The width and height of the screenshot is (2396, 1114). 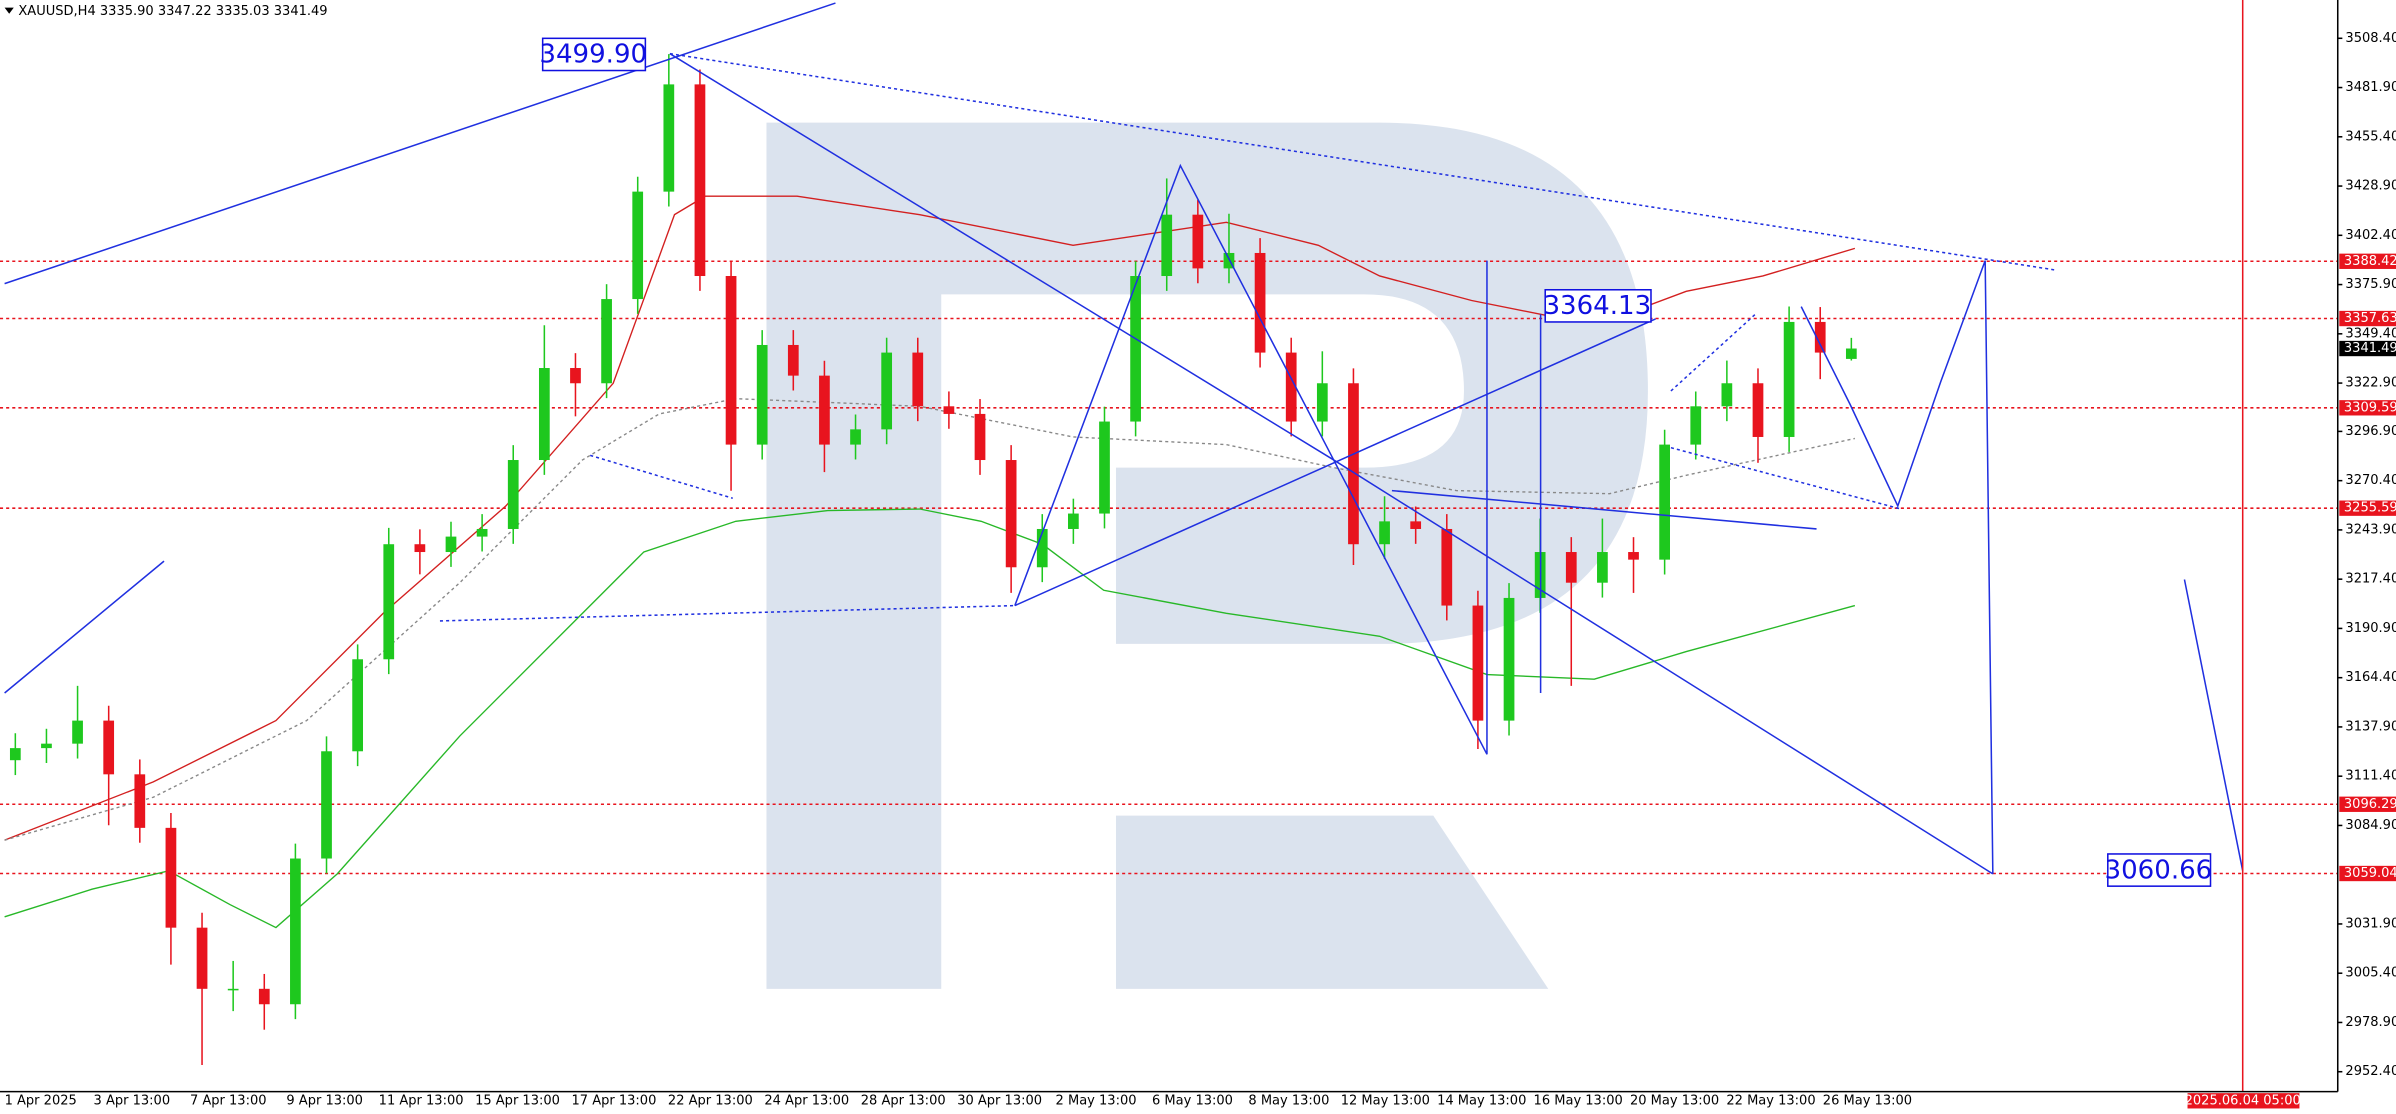 I want to click on time-marker-box, so click(x=2243, y=1101).